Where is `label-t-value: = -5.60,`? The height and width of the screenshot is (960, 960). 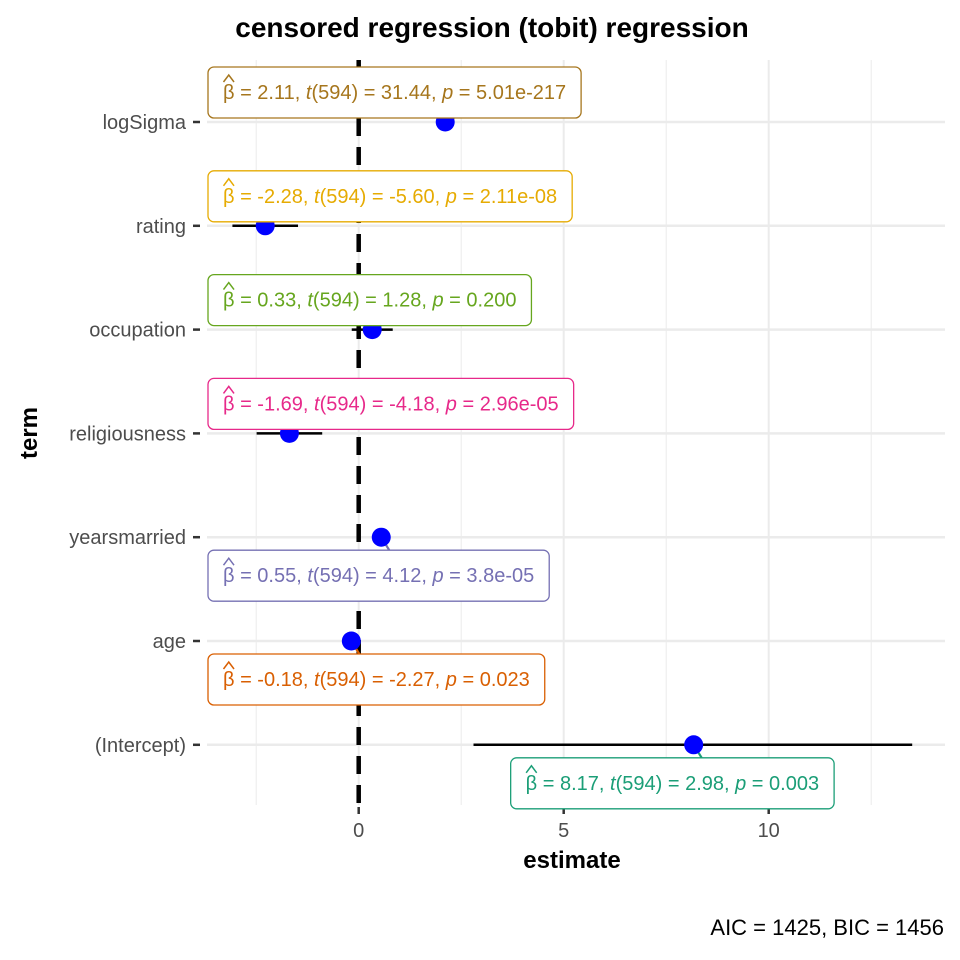 label-t-value: = -5.60, is located at coordinates (406, 197).